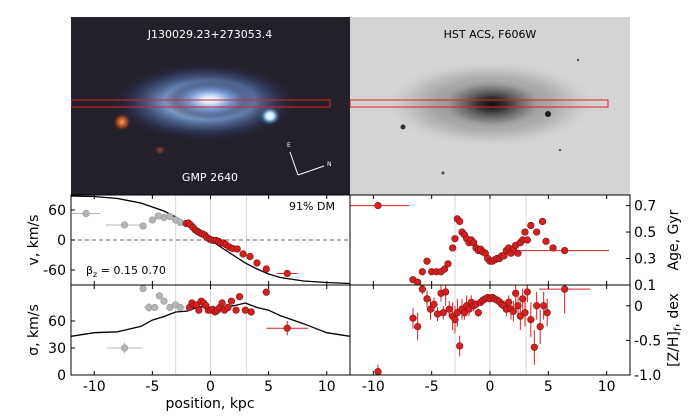 This screenshot has width=700, height=420. What do you see at coordinates (199, 339) in the screenshot?
I see `dispersion-panel: 60 30 0 -10 -5 0 5 10` at bounding box center [199, 339].